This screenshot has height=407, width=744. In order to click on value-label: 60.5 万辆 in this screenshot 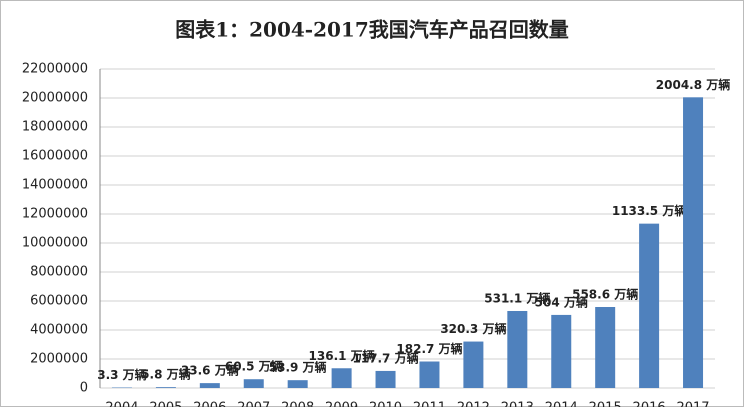, I will do `click(254, 366)`.